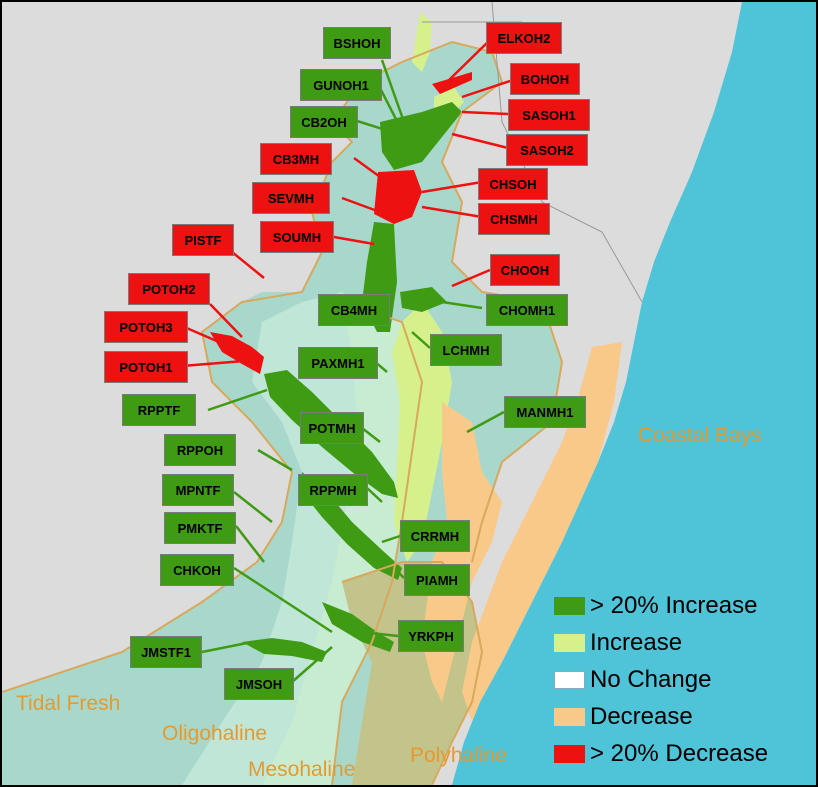  I want to click on legend-item-increase: Increase, so click(661, 642).